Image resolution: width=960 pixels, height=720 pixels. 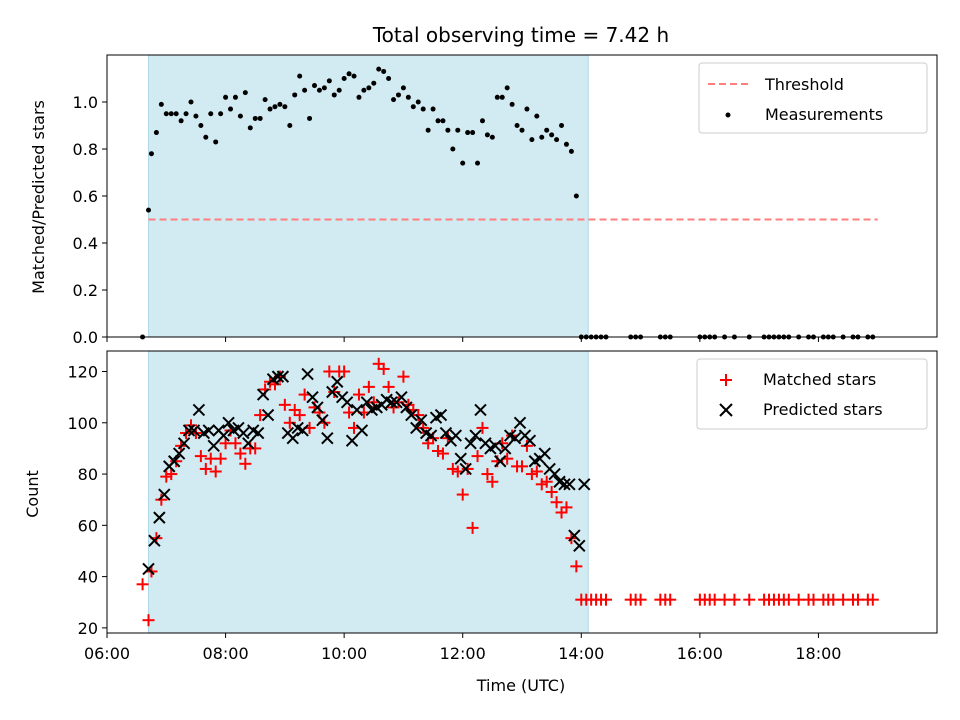 What do you see at coordinates (82, 423) in the screenshot?
I see `bottom-y-tick-label: 100` at bounding box center [82, 423].